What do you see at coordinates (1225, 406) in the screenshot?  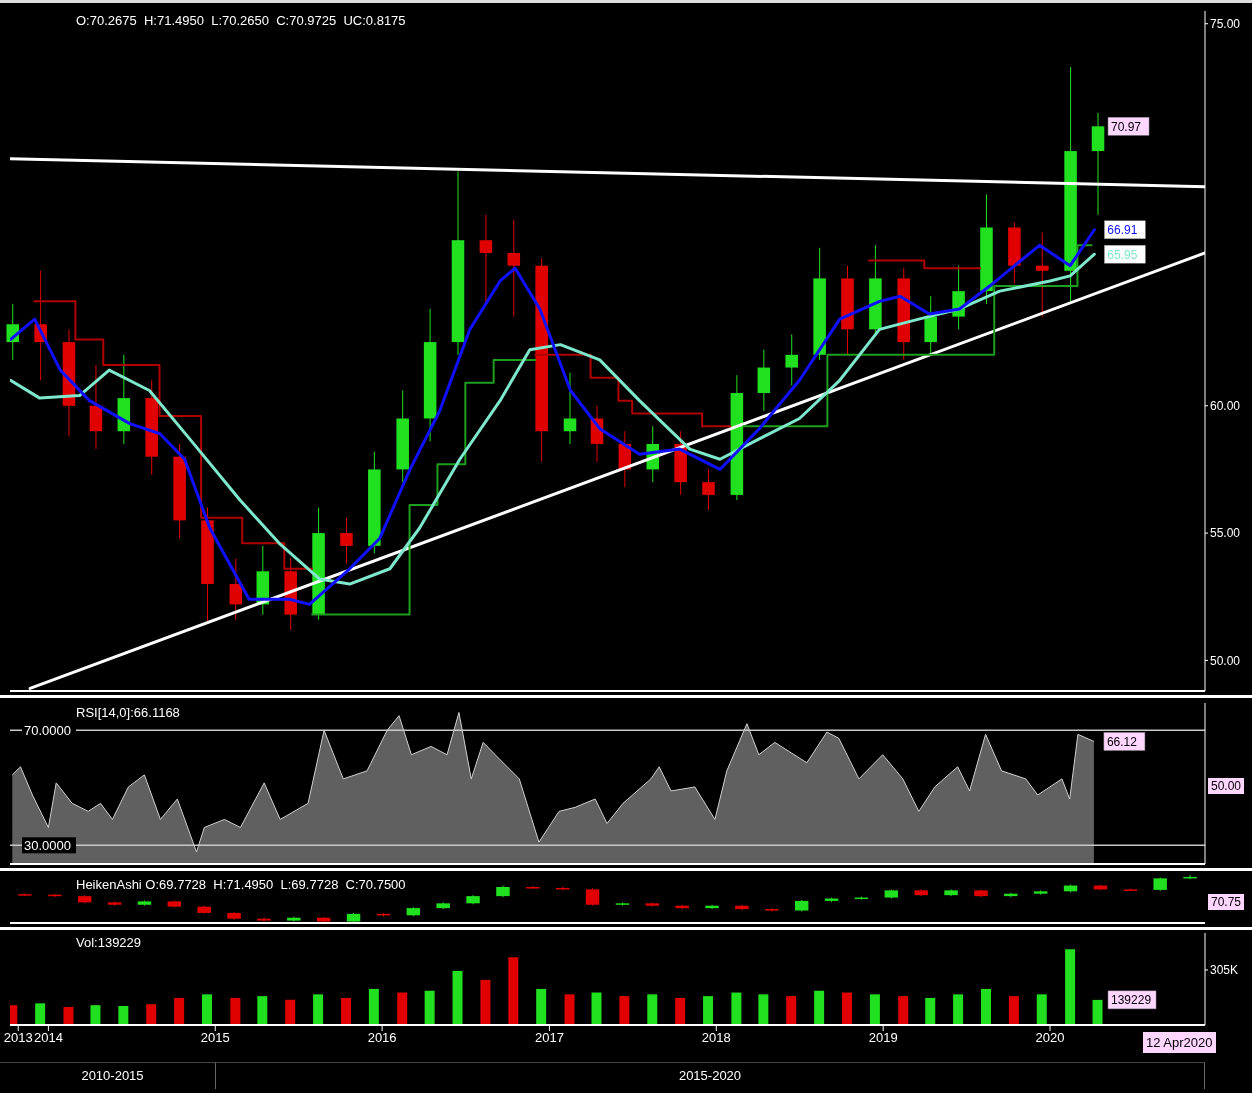 I see `y-tick-label: 60.00` at bounding box center [1225, 406].